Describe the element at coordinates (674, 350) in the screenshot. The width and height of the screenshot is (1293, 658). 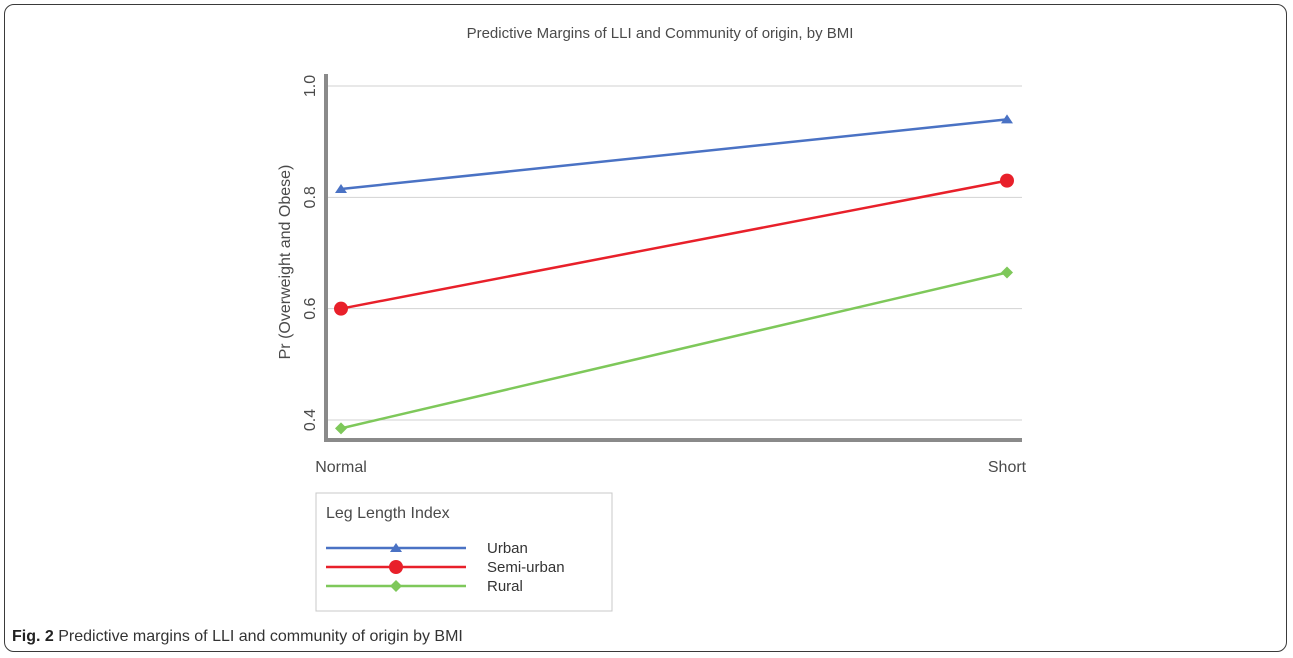
I see `series-line-rural` at that location.